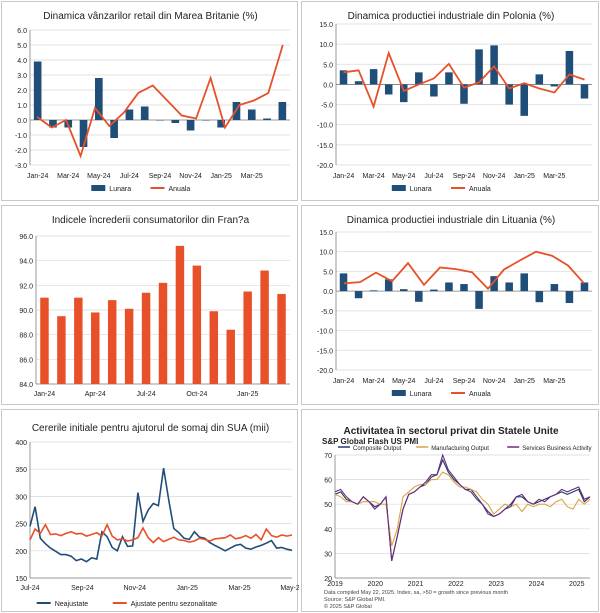  I want to click on y-tick-label: 92.0, so click(26, 286).